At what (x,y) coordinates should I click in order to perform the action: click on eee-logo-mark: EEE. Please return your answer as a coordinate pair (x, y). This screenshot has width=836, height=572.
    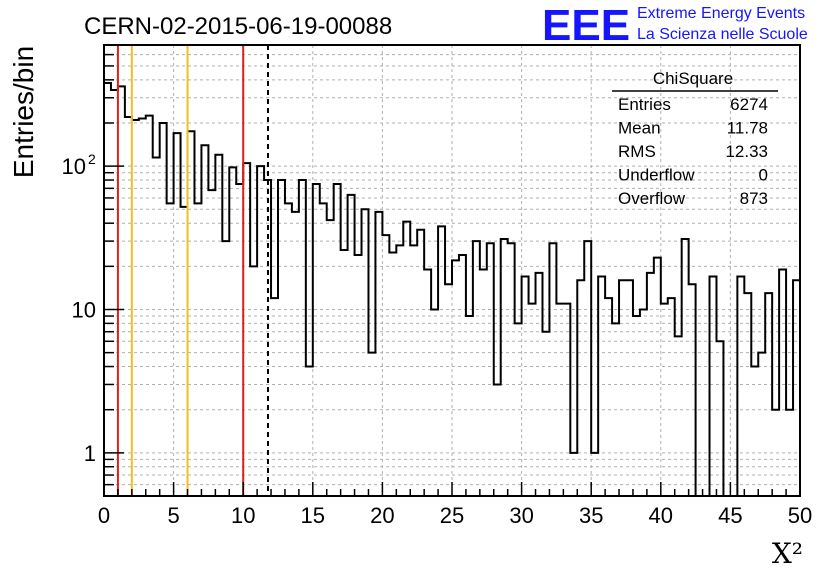
    Looking at the image, I should click on (586, 25).